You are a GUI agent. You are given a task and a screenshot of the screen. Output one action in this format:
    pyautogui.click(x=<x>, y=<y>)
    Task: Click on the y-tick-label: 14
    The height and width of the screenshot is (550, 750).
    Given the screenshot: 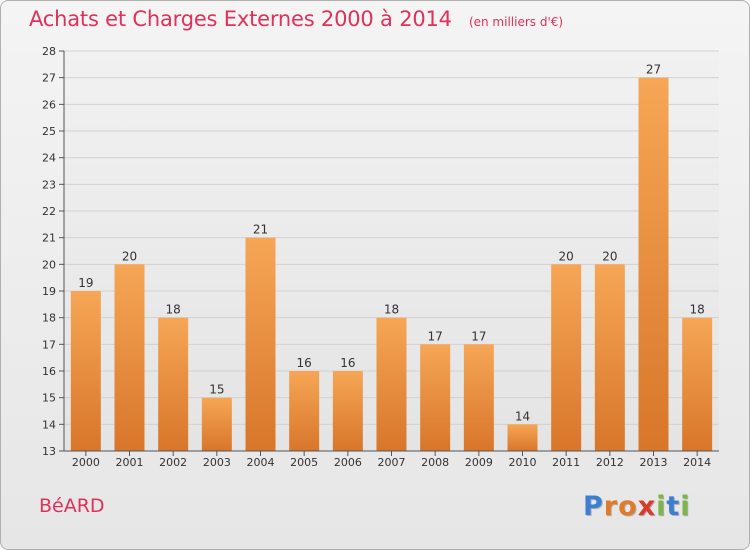 What is the action you would take?
    pyautogui.click(x=49, y=424)
    